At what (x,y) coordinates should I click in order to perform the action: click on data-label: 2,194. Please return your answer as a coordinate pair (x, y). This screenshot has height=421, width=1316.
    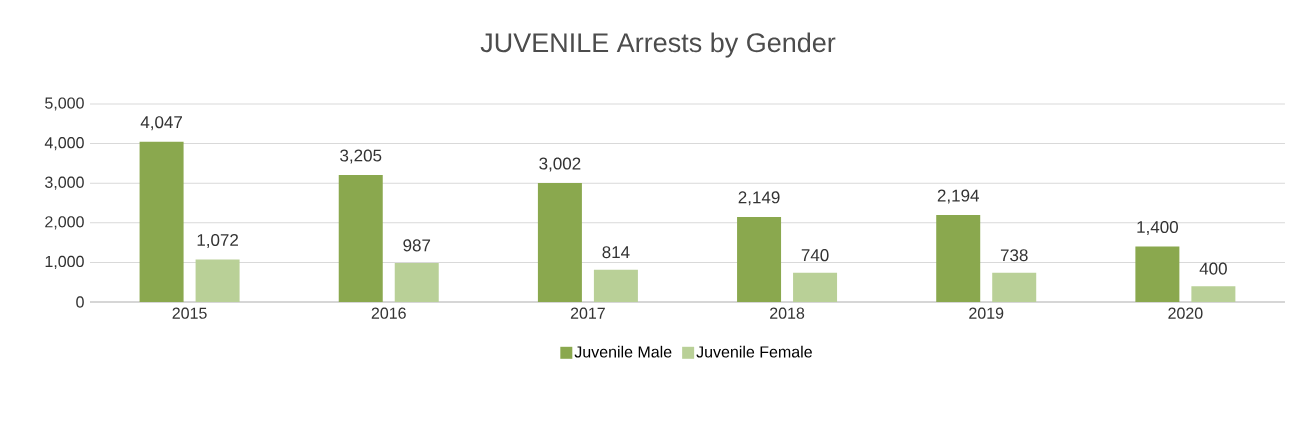
    Looking at the image, I should click on (958, 196).